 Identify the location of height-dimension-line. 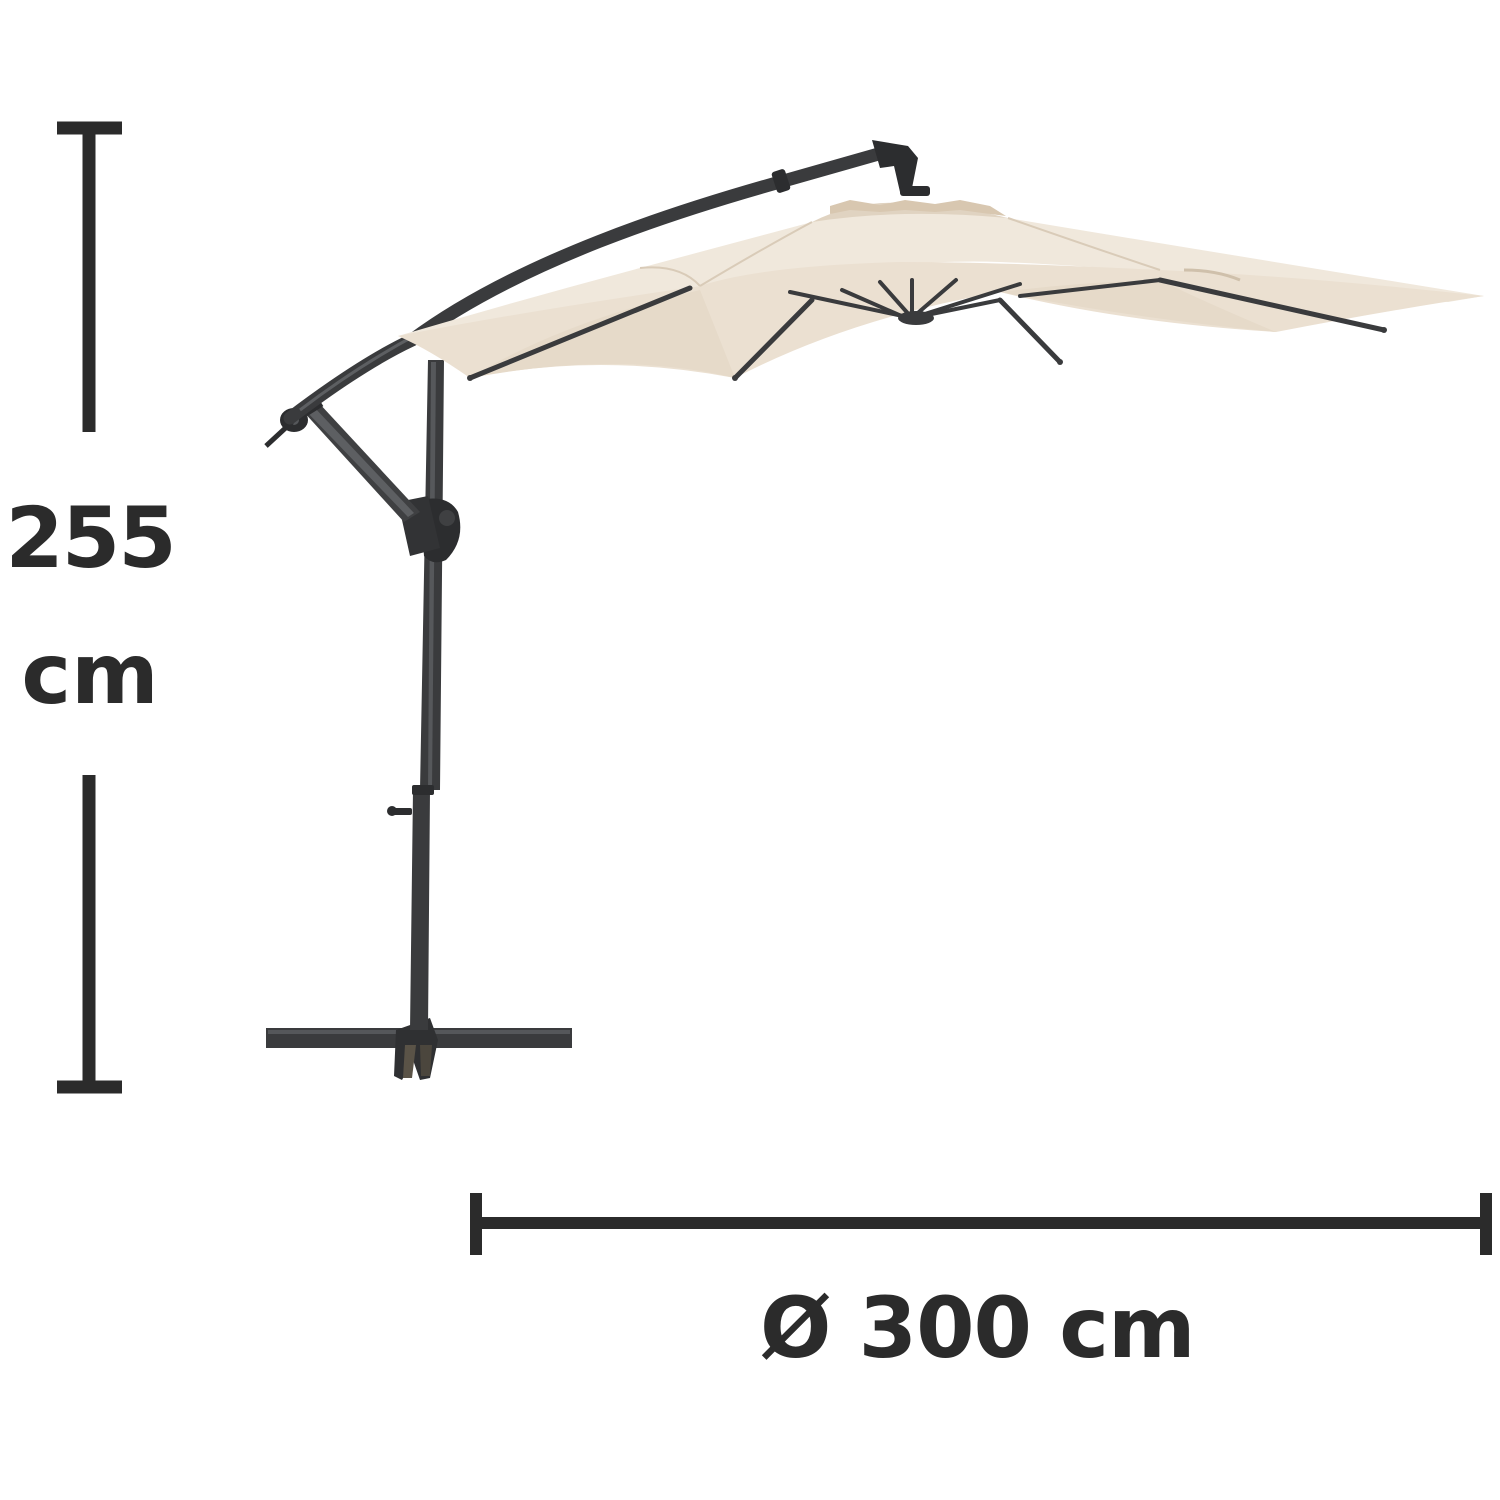
(89, 607).